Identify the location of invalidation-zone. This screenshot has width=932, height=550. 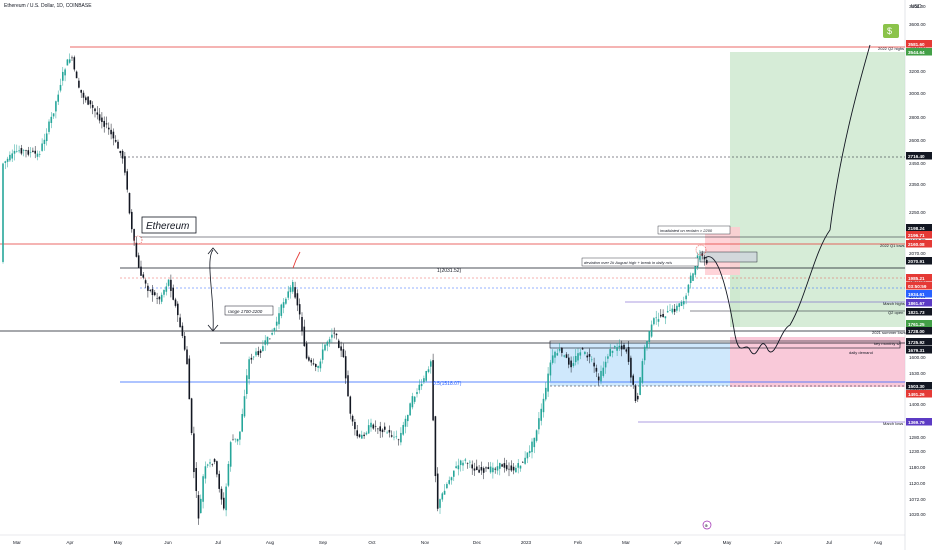
(722, 251).